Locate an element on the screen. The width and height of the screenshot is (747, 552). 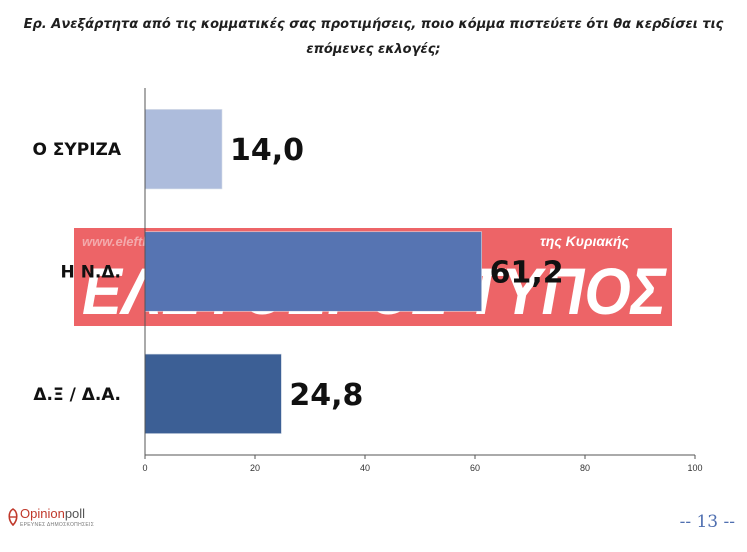
logo-name: Opinionpoll is located at coordinates (52, 513).